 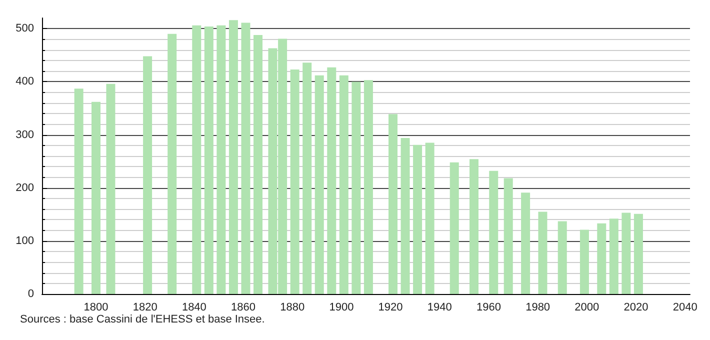 What do you see at coordinates (31, 294) in the screenshot?
I see `y-tick-label: 0` at bounding box center [31, 294].